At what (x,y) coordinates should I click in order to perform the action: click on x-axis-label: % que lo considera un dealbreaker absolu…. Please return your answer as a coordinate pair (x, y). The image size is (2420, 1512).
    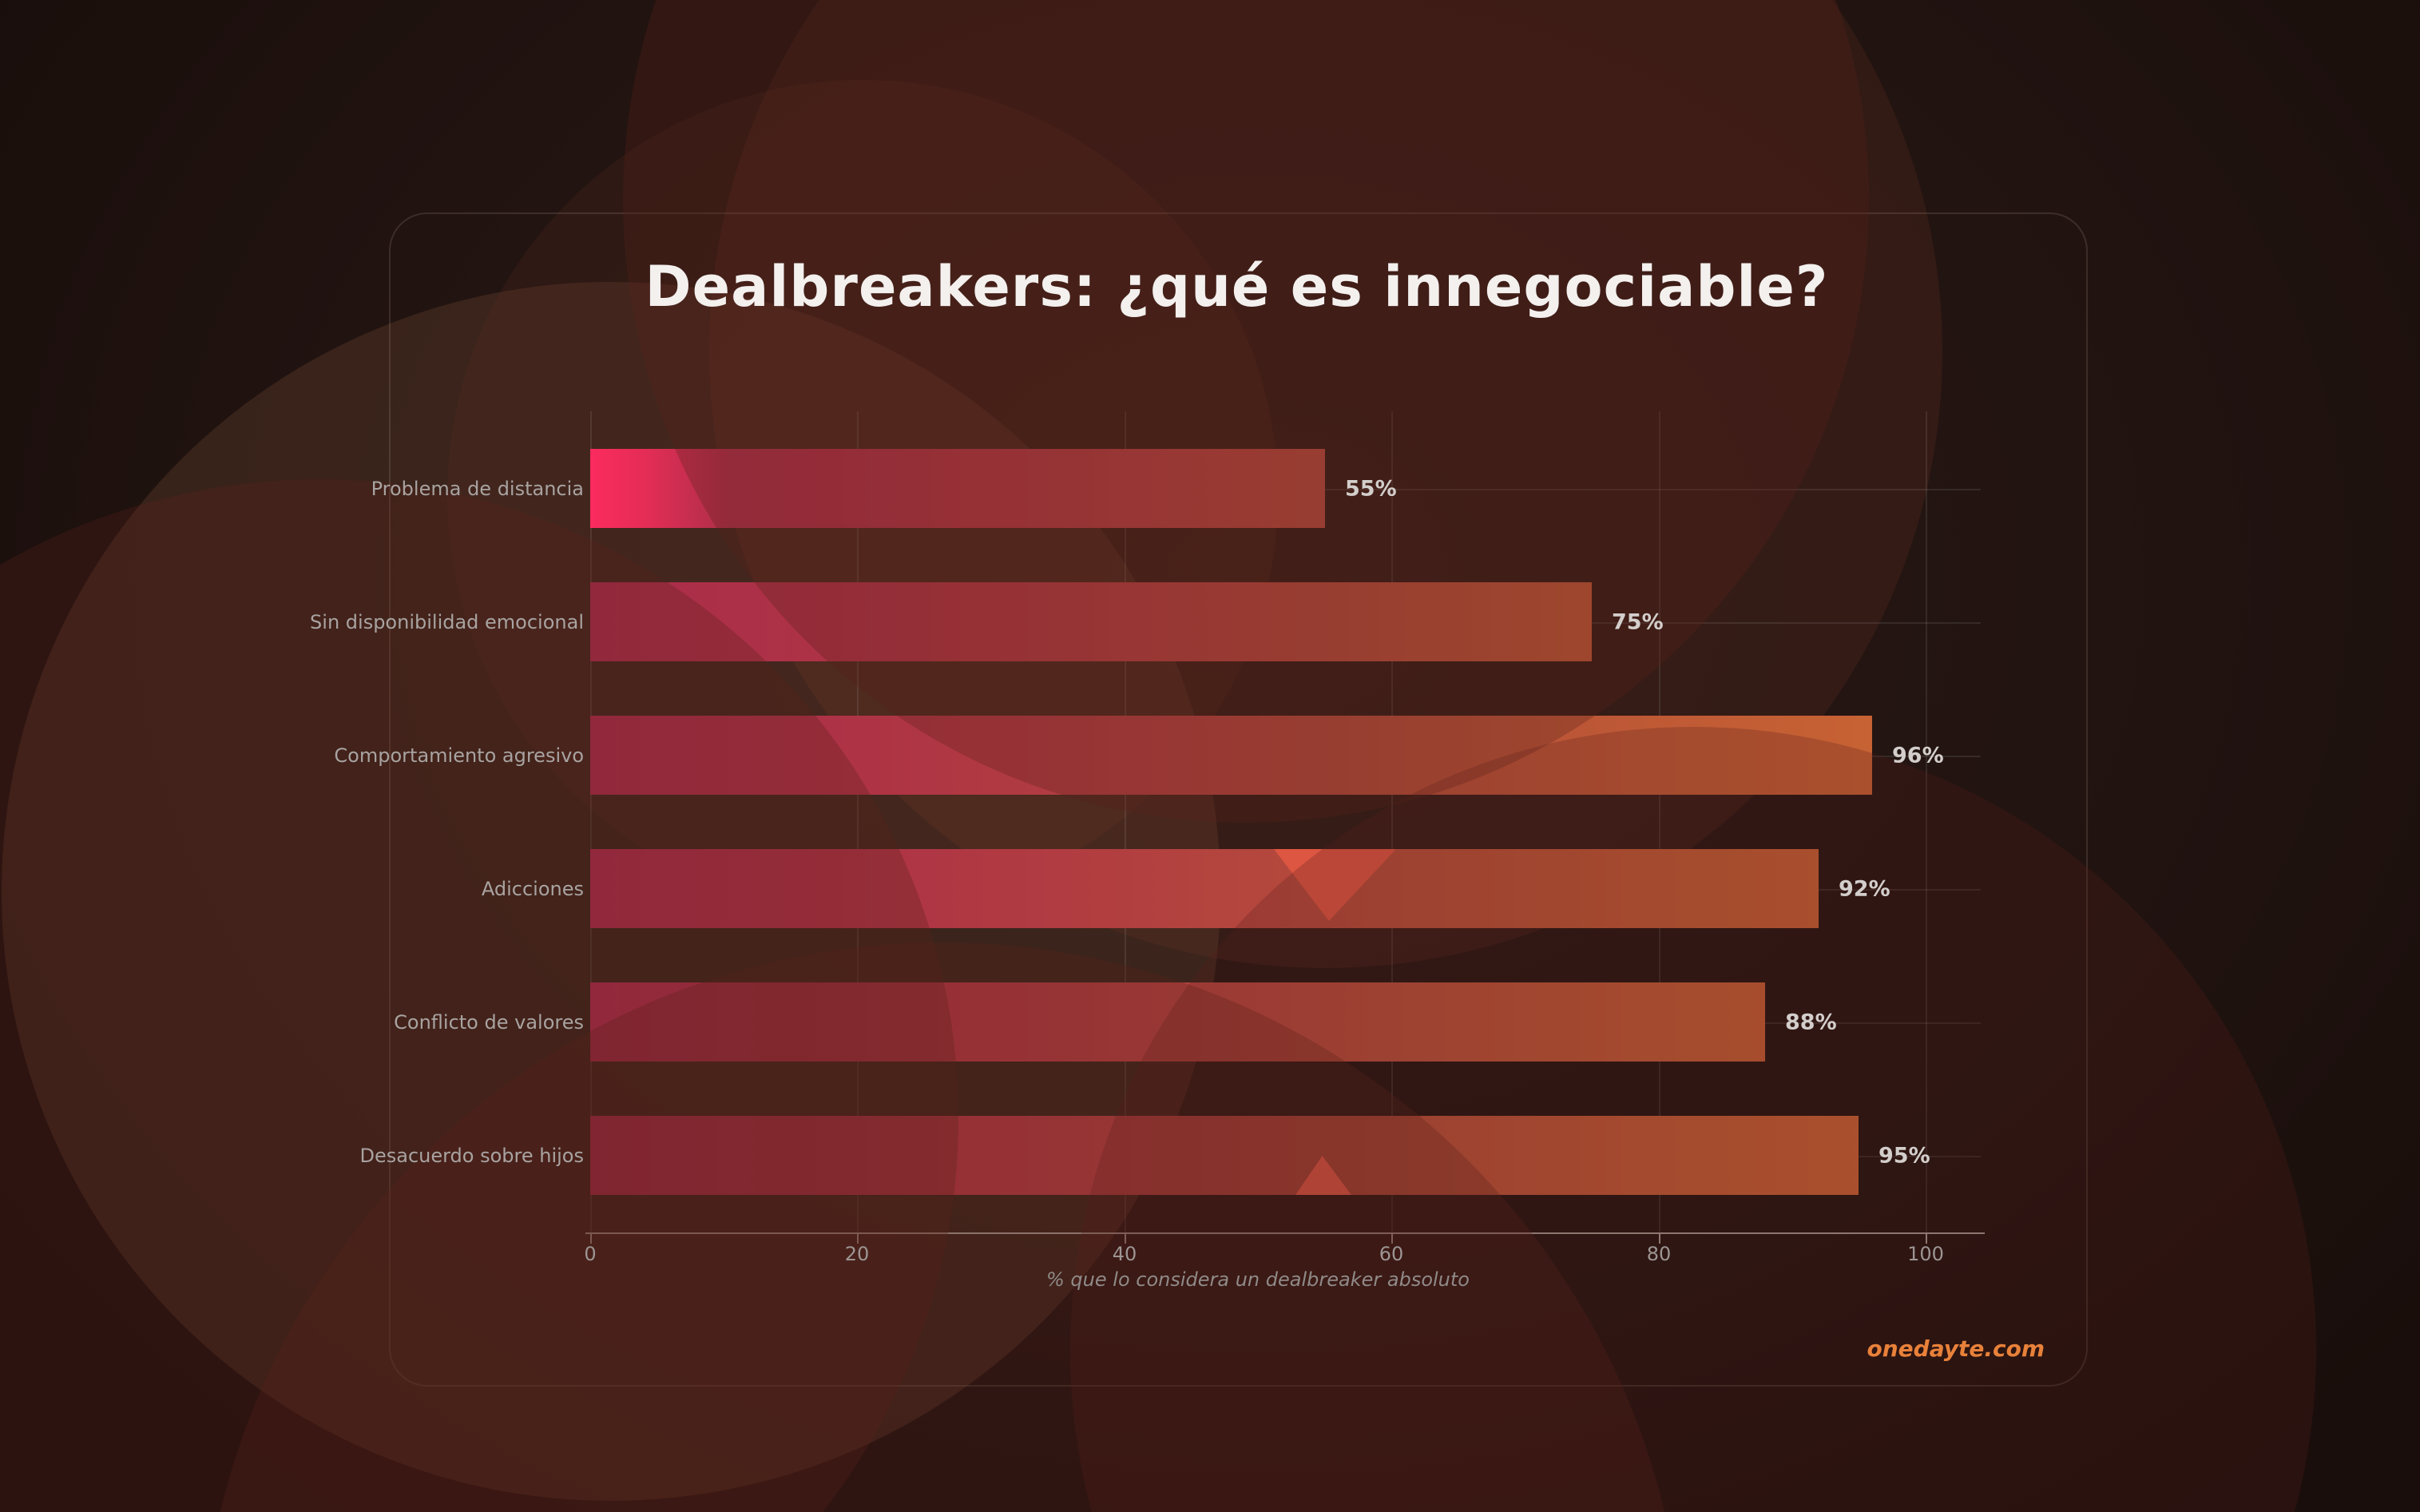
    Looking at the image, I should click on (1258, 1279).